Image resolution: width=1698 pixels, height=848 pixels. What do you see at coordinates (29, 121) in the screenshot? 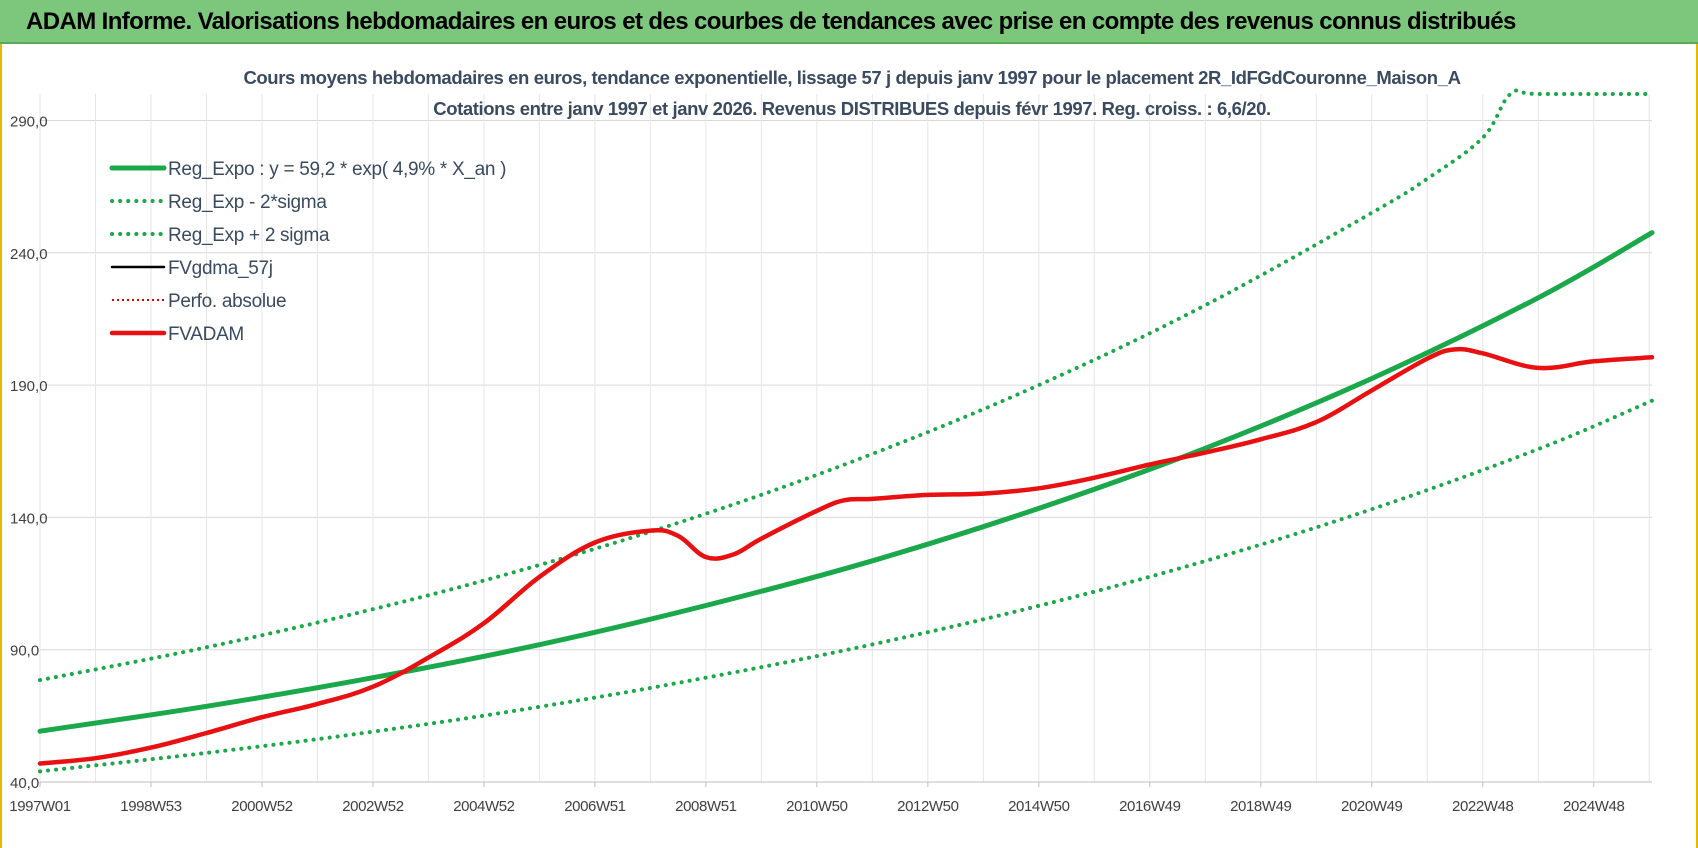
I see `y-tick-label: 290,0` at bounding box center [29, 121].